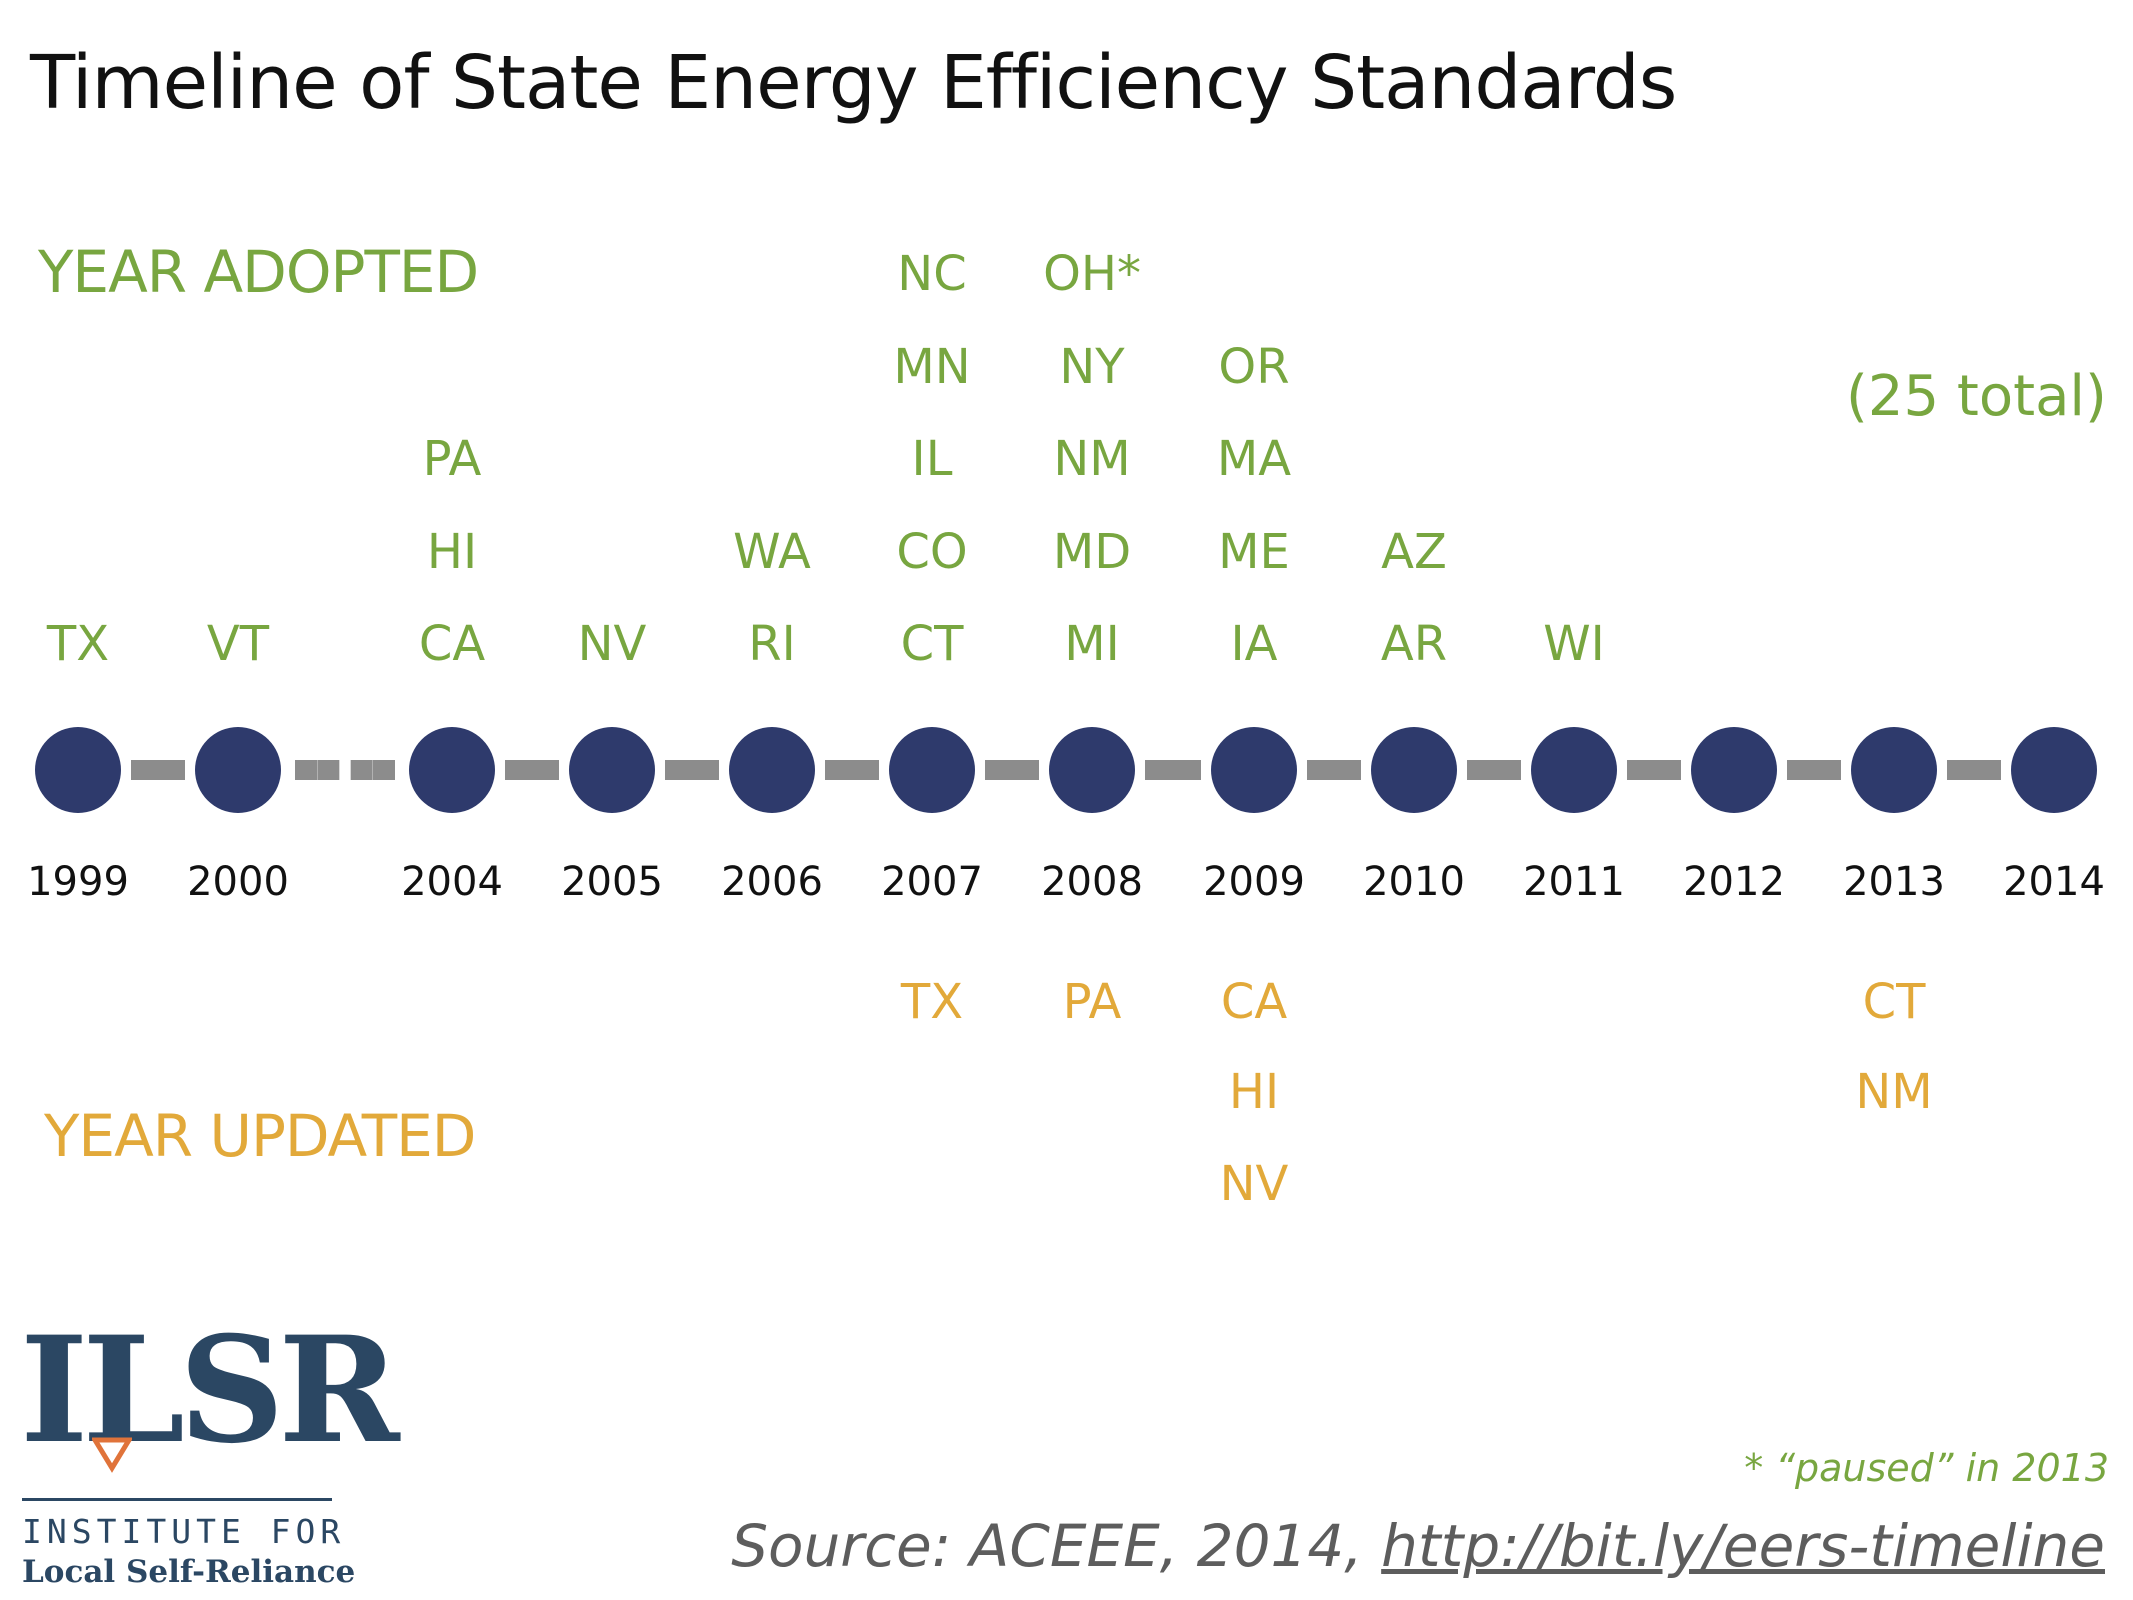 This screenshot has width=2133, height=1600. I want to click on adopted-state-2009-OR: OR, so click(1254, 367).